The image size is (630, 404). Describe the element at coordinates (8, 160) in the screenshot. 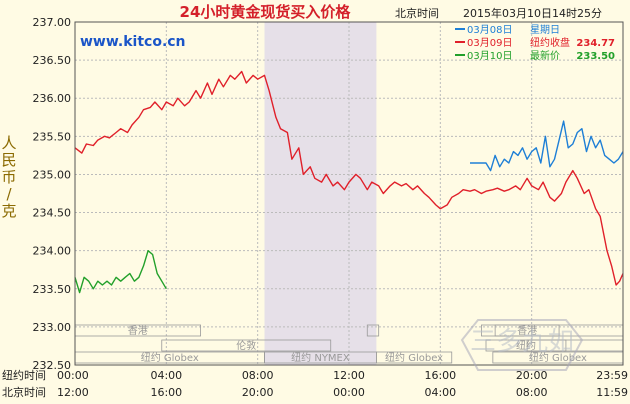

I see `y-axis-label-char: 民` at that location.